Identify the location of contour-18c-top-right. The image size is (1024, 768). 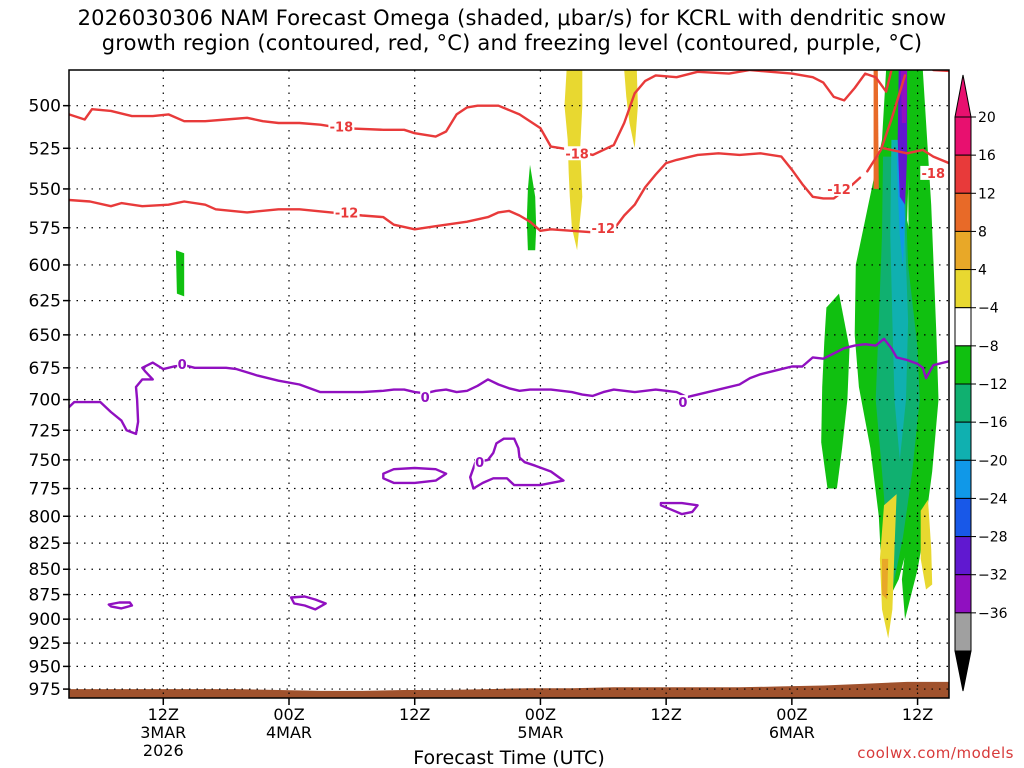
(940, 71).